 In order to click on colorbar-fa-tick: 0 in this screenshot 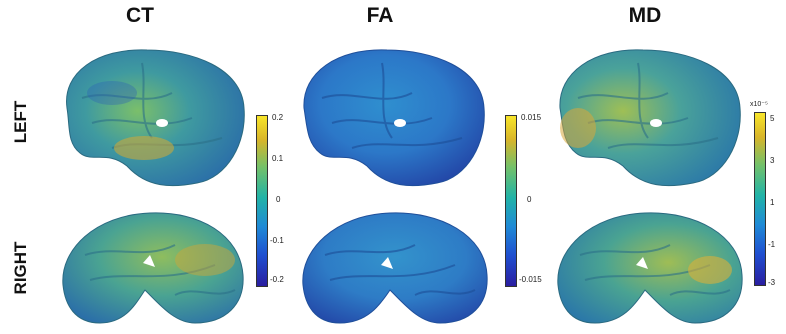, I will do `click(529, 199)`.